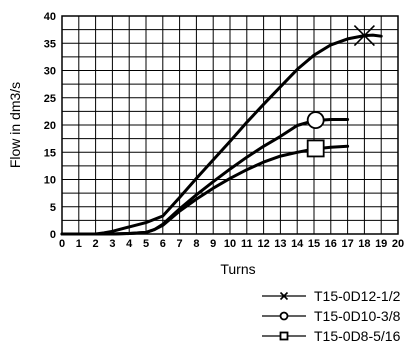 This screenshot has width=417, height=347. Describe the element at coordinates (112, 244) in the screenshot. I see `x-tick-label: 3` at that location.